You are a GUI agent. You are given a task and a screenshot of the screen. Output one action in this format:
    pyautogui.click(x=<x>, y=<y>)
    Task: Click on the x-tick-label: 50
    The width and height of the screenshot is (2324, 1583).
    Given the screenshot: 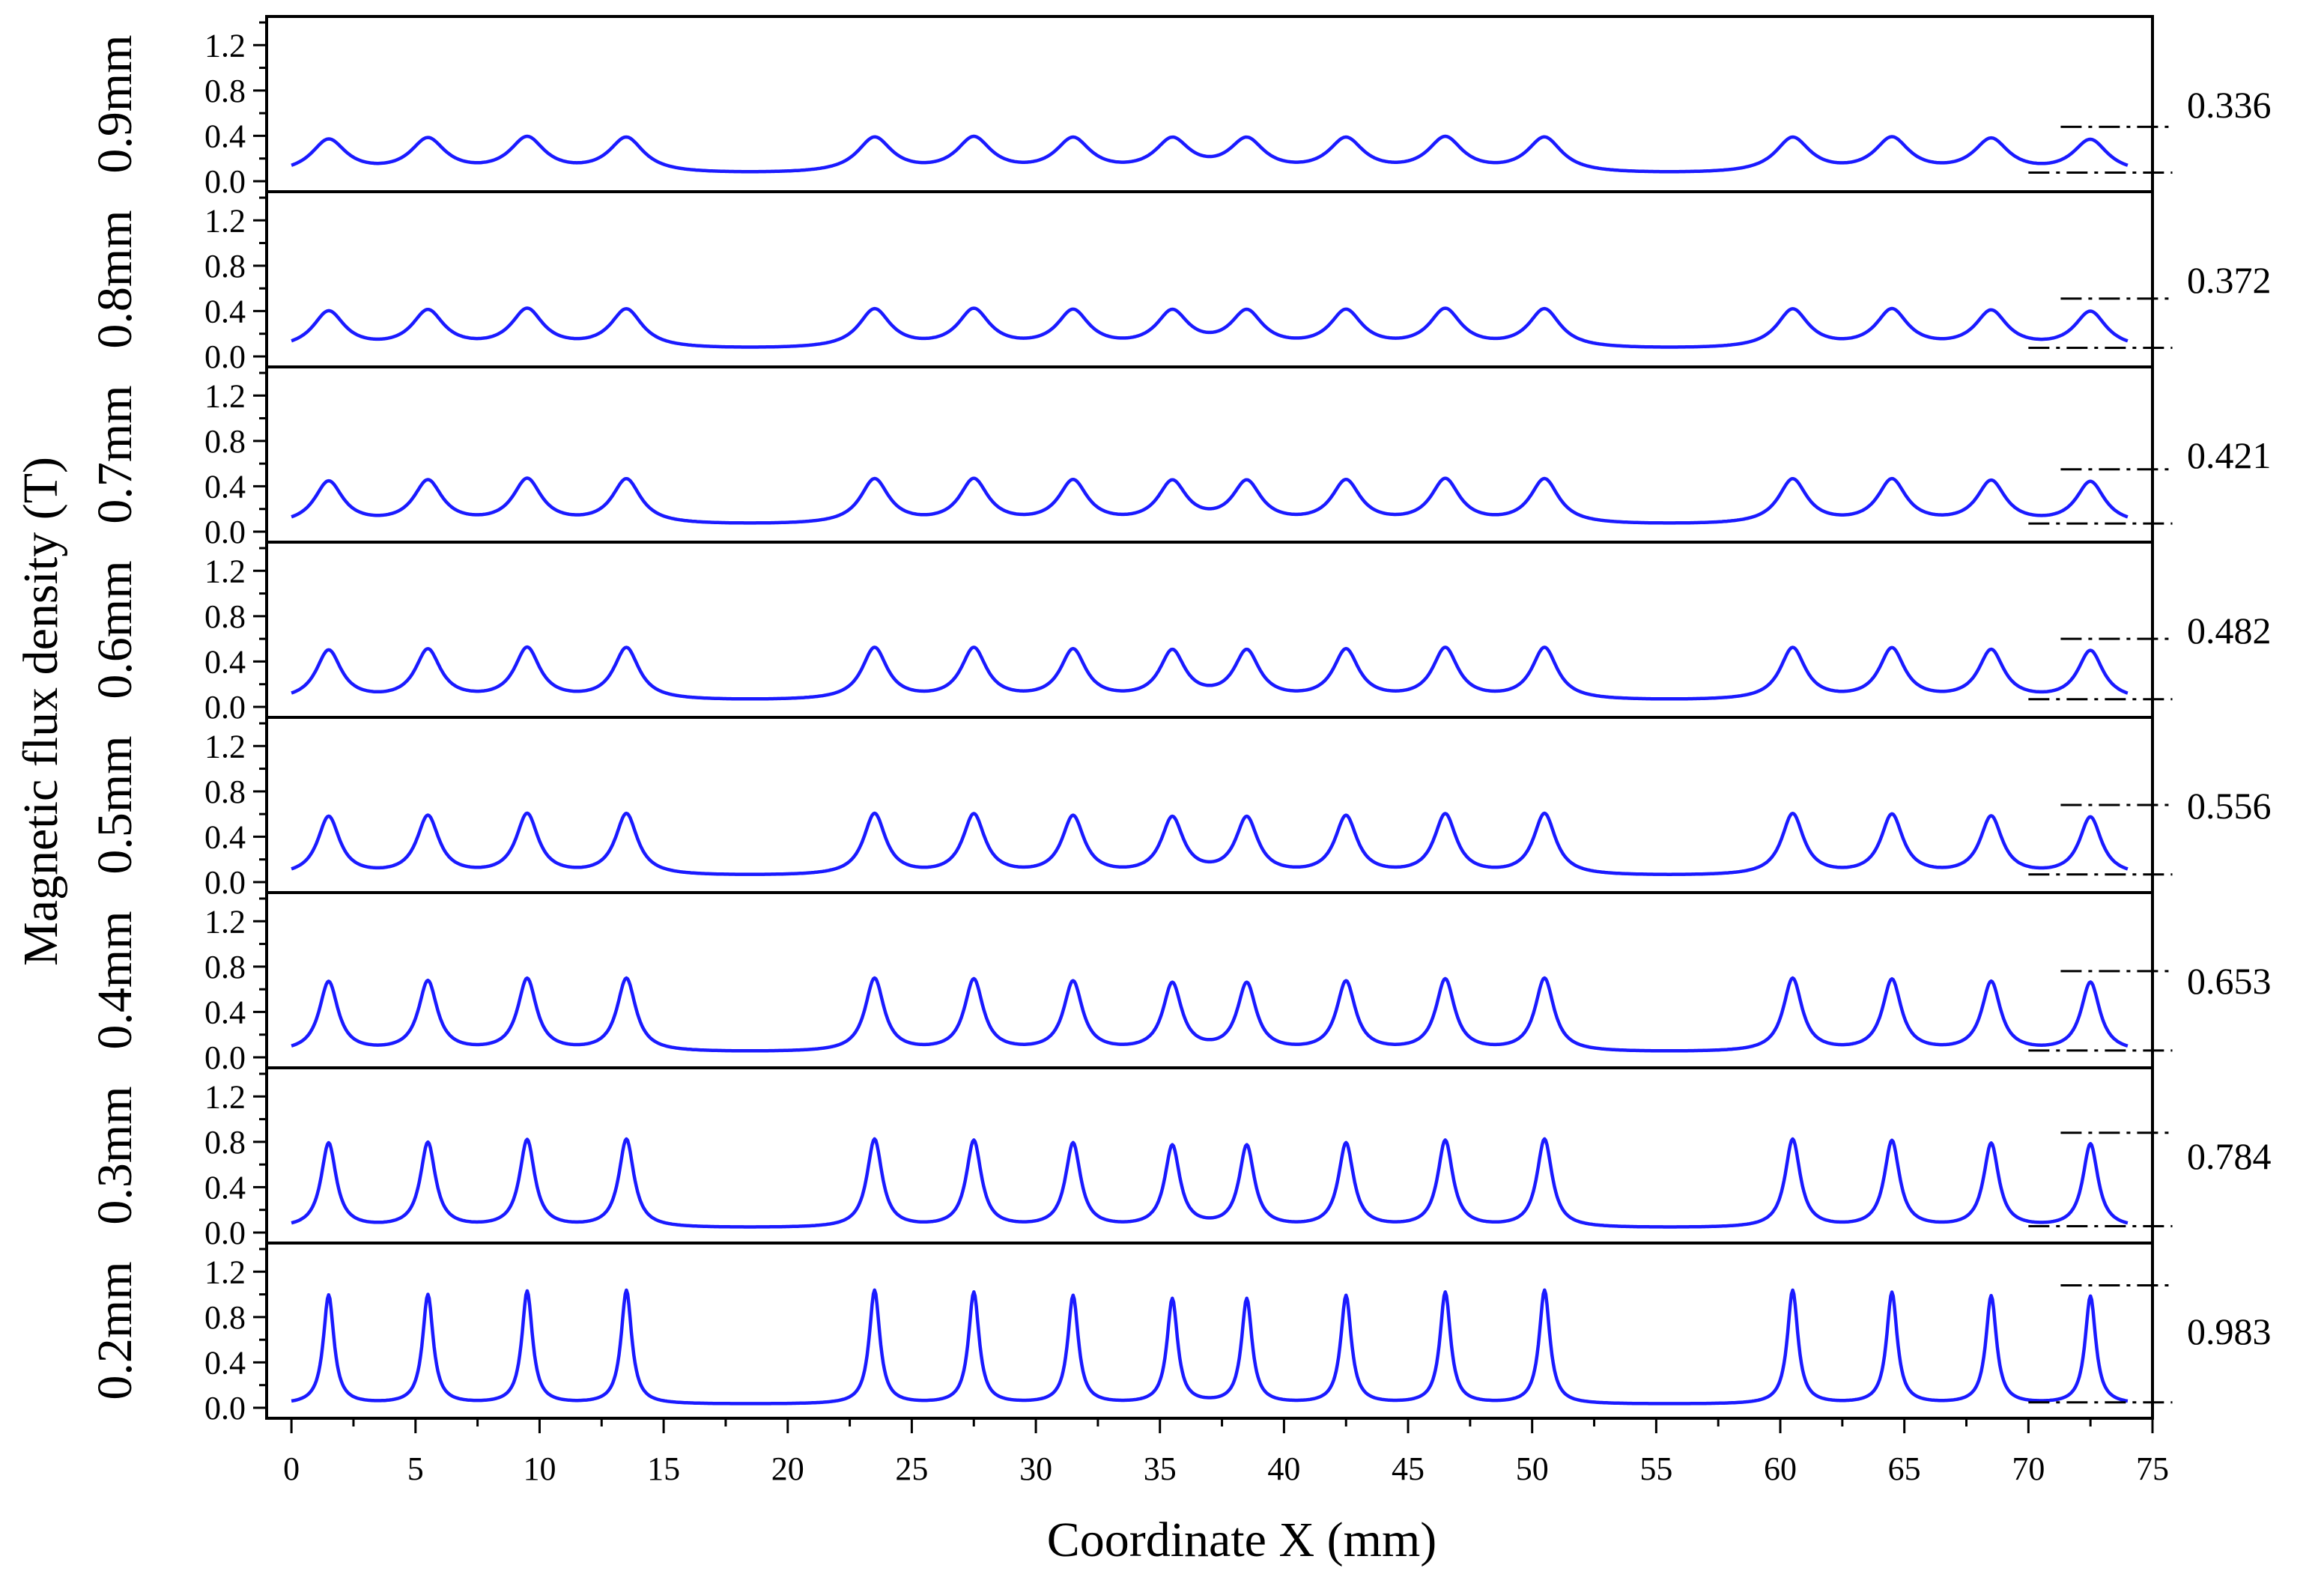 What is the action you would take?
    pyautogui.click(x=1532, y=1468)
    